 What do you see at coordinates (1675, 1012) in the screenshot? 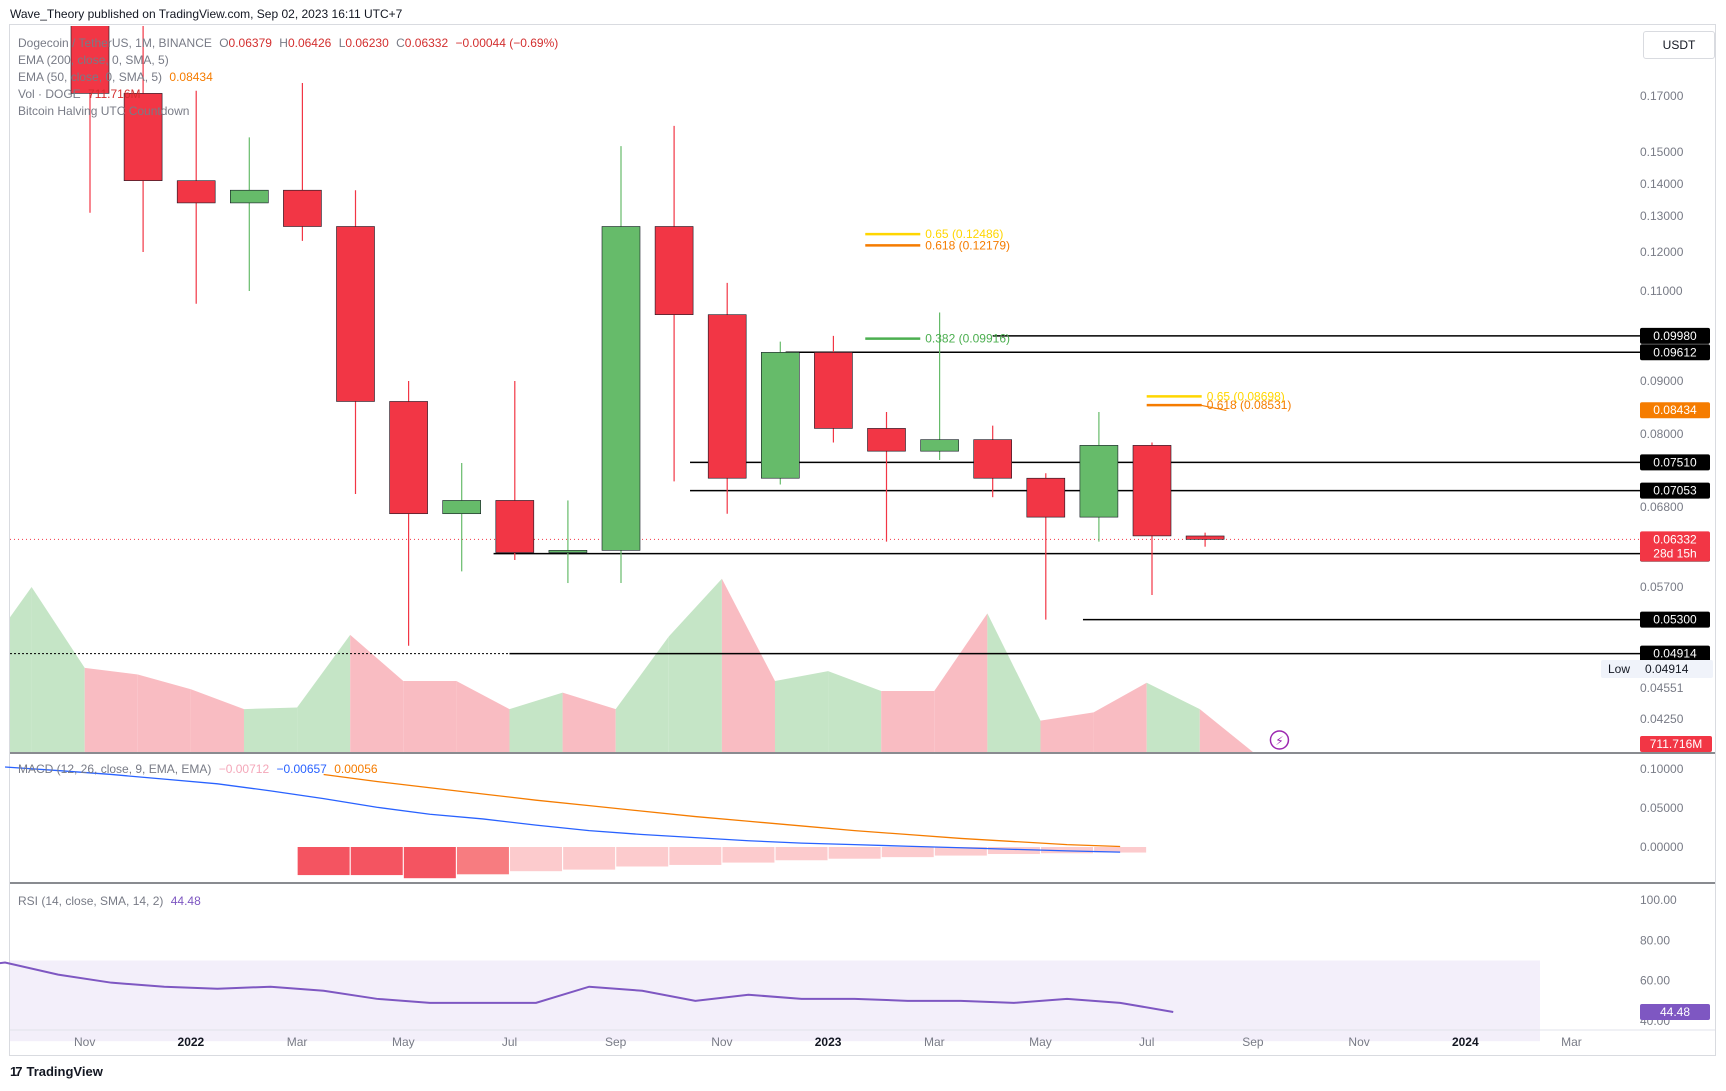
I see `rsi-tag: 44.48` at bounding box center [1675, 1012].